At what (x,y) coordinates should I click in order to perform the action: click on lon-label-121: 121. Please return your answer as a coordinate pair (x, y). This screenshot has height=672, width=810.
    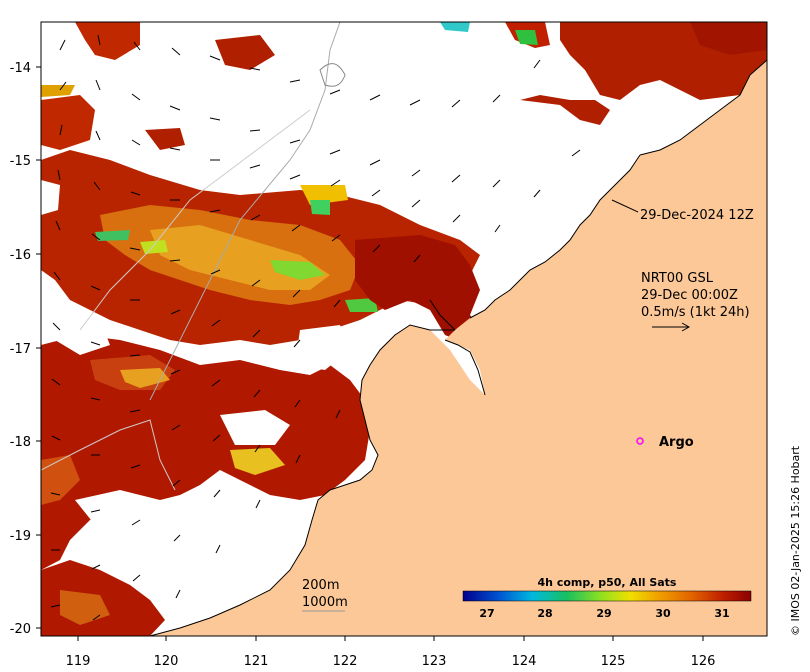
    Looking at the image, I should click on (256, 661).